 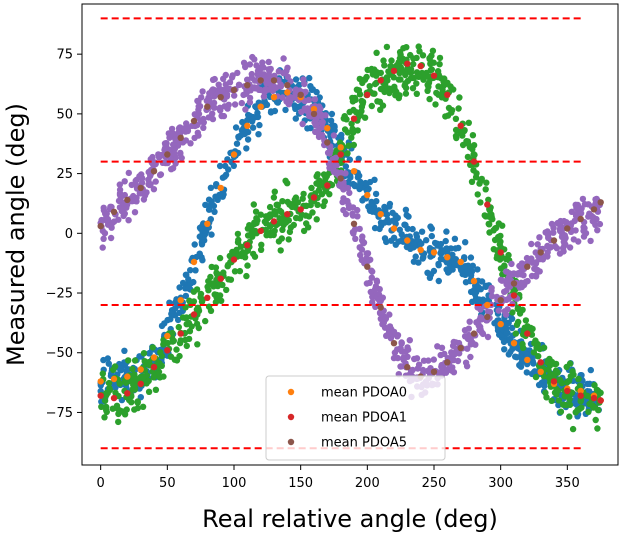 What do you see at coordinates (59, 353) in the screenshot?
I see `y-tick-label: −50` at bounding box center [59, 353].